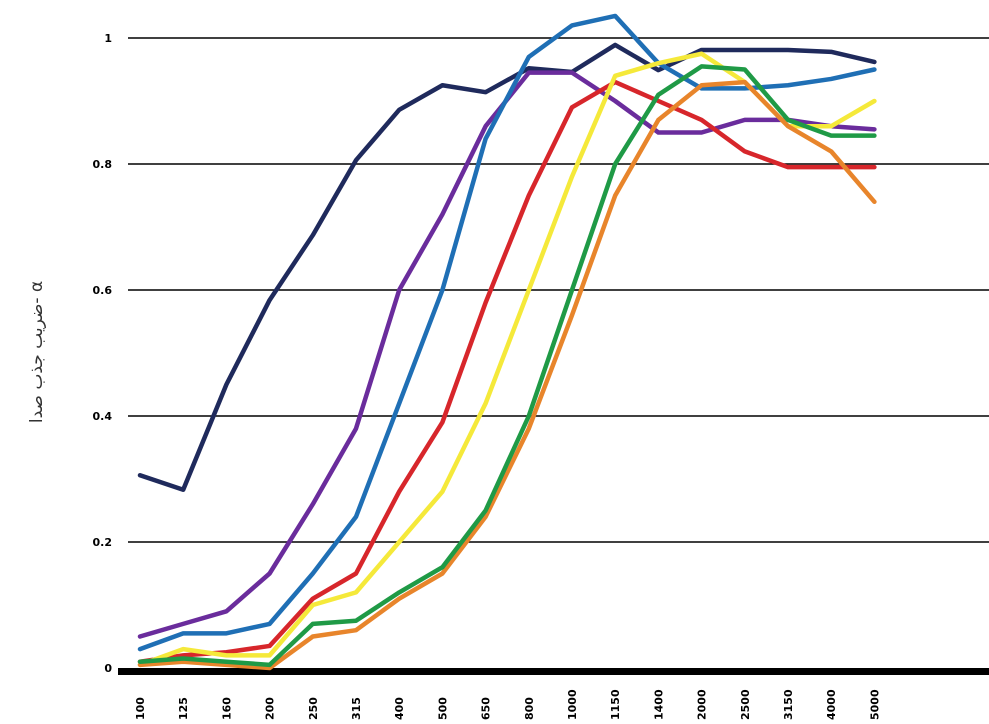  Describe the element at coordinates (615, 704) in the screenshot. I see `x-tick-label: 1150` at that location.